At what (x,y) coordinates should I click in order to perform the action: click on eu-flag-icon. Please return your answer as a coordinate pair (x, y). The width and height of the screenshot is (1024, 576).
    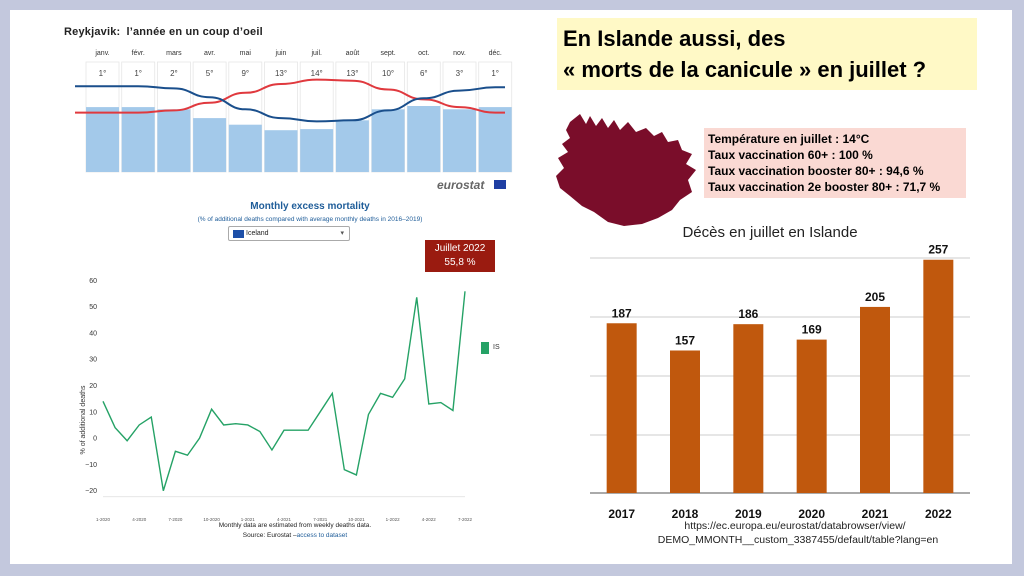
    Looking at the image, I should click on (500, 184).